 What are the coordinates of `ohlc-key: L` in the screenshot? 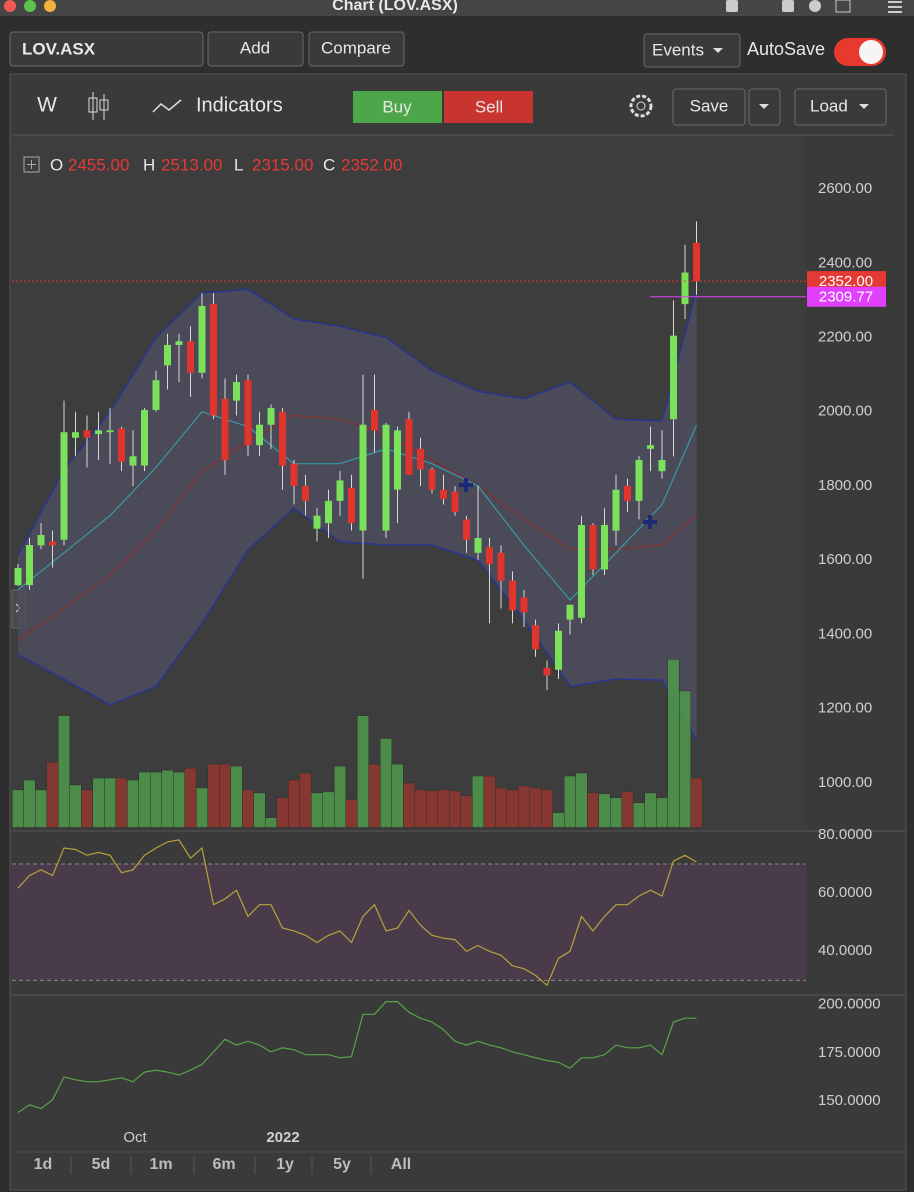 It's located at (238, 164).